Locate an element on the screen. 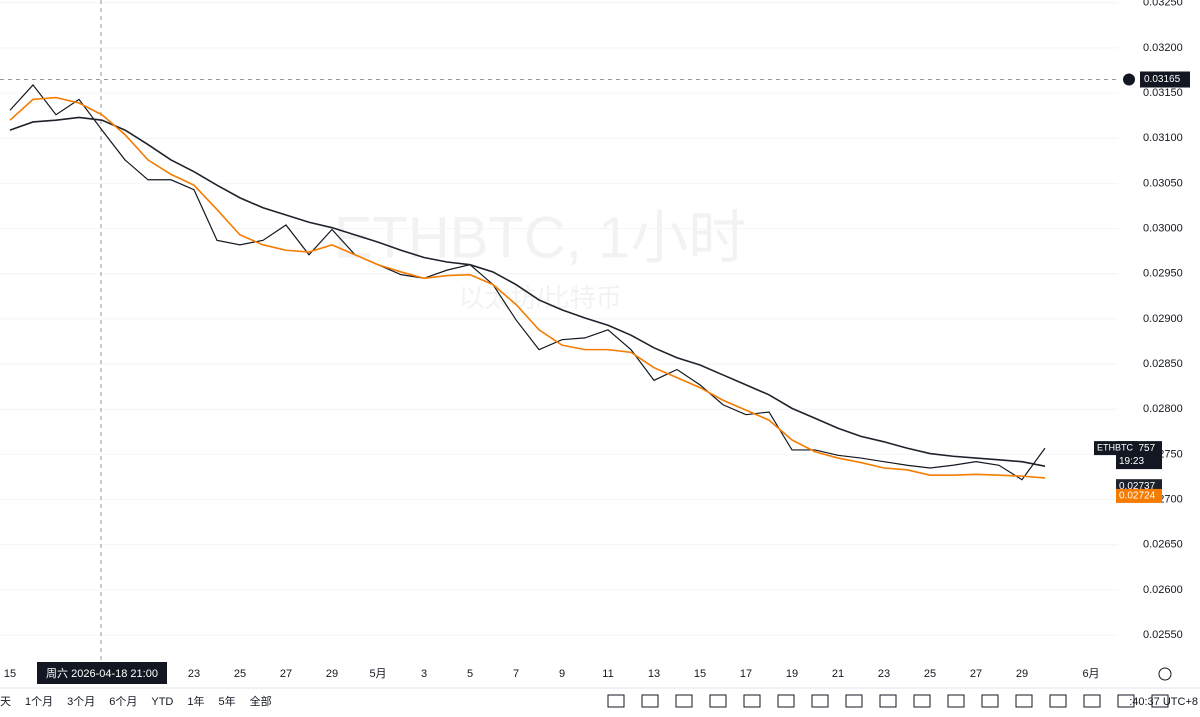  x-tick-label: 6月 is located at coordinates (1090, 674).